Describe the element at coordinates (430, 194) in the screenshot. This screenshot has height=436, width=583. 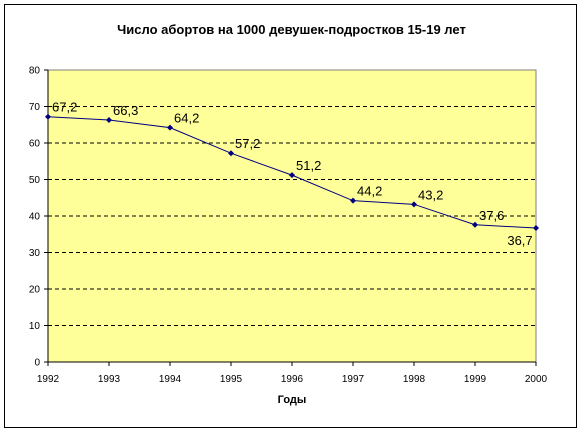
I see `data-label: 43,2` at that location.